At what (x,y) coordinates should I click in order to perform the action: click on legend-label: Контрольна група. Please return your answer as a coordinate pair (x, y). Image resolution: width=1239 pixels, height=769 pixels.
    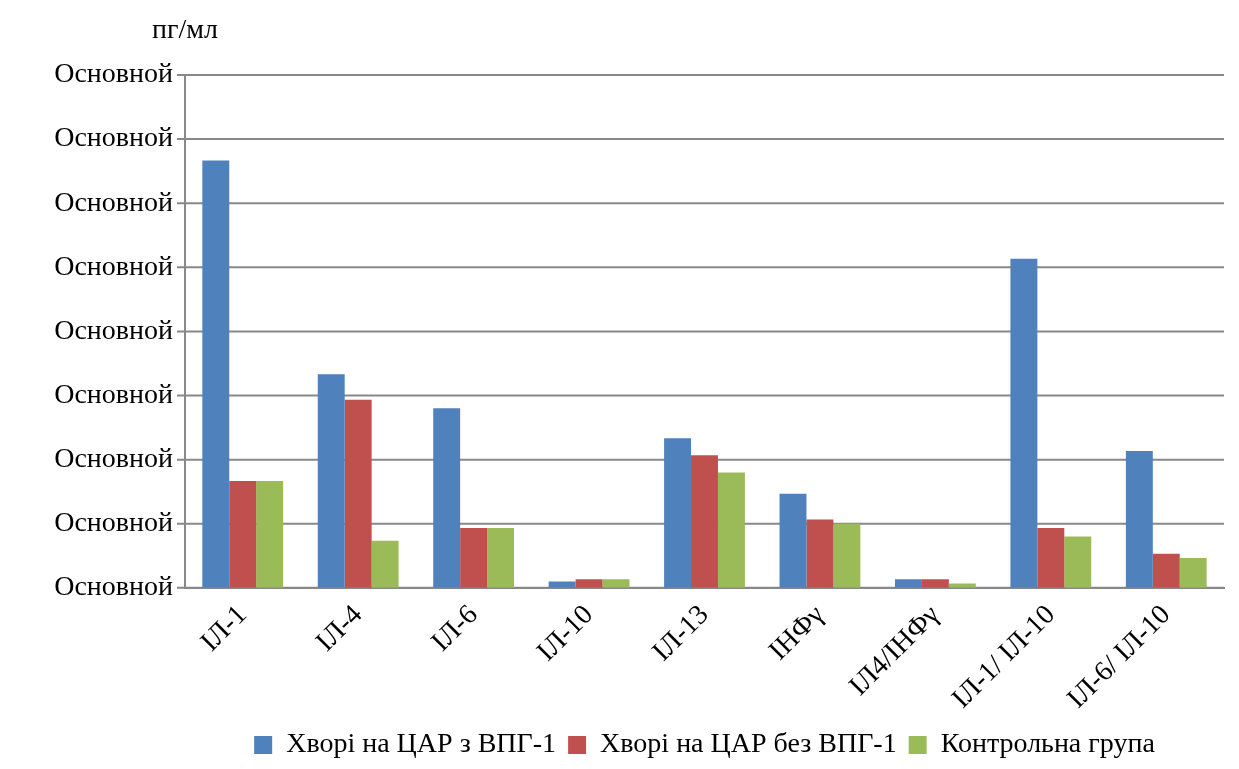
    Looking at the image, I should click on (1048, 743).